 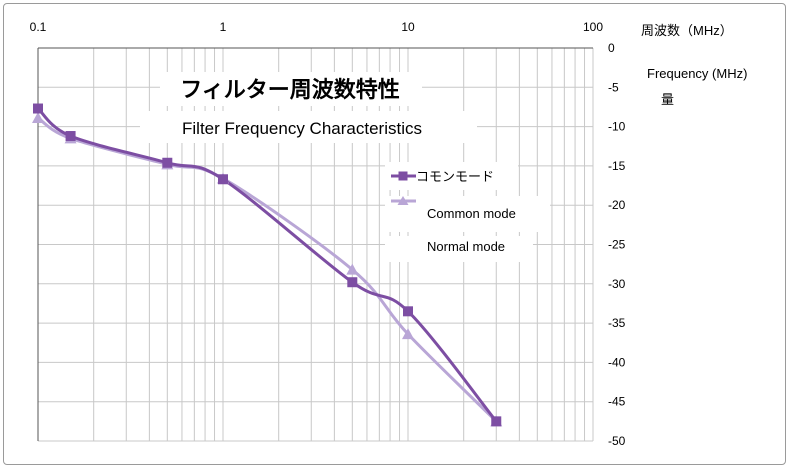 What do you see at coordinates (613, 87) in the screenshot?
I see `y-tick-label: -5` at bounding box center [613, 87].